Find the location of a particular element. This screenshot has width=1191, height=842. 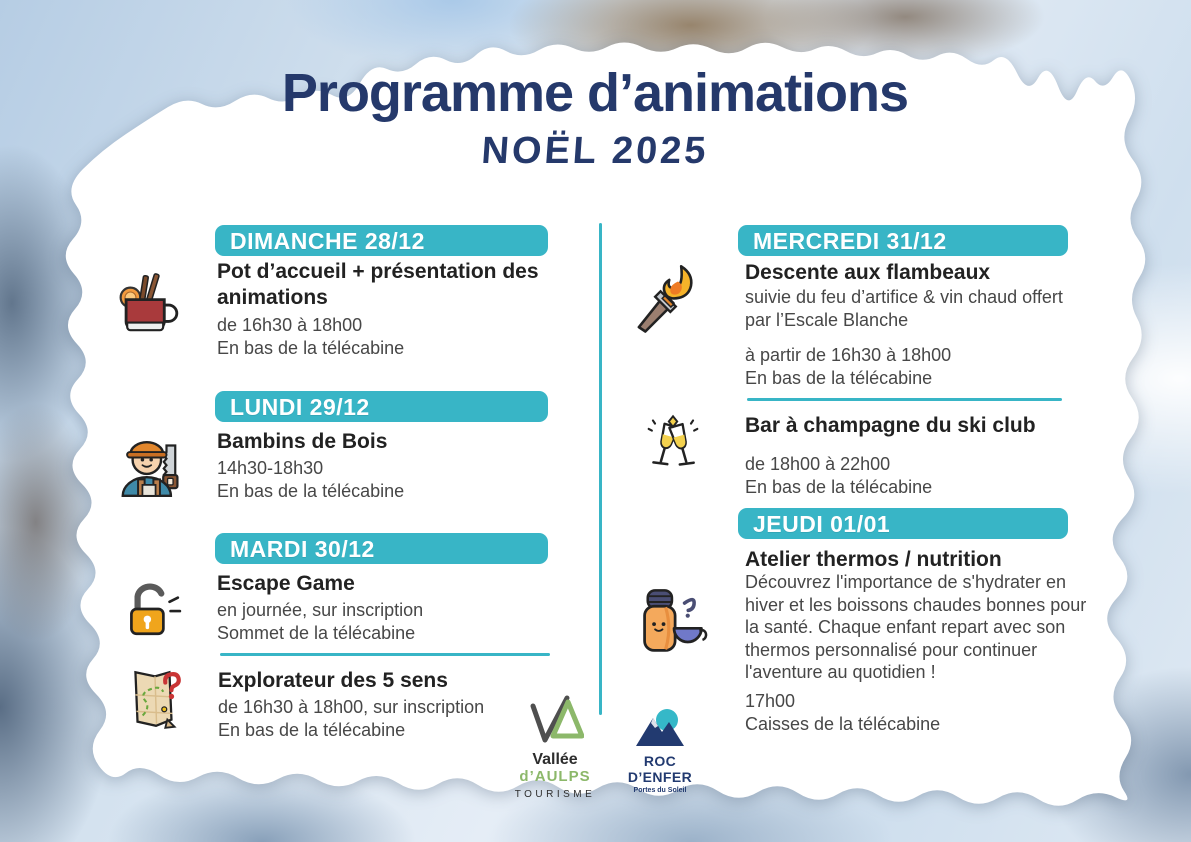

day-banner-lundi: LUNDI 29/12 is located at coordinates (381, 406).